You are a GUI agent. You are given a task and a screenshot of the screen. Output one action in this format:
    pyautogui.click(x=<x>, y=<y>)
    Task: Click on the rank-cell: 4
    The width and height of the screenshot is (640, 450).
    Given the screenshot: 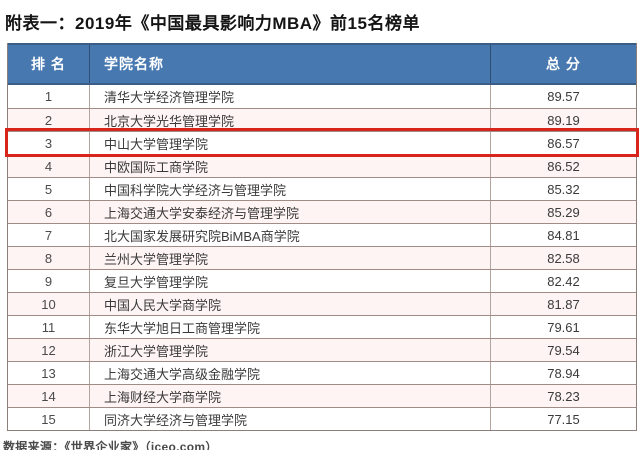 What is the action you would take?
    pyautogui.click(x=48, y=166)
    